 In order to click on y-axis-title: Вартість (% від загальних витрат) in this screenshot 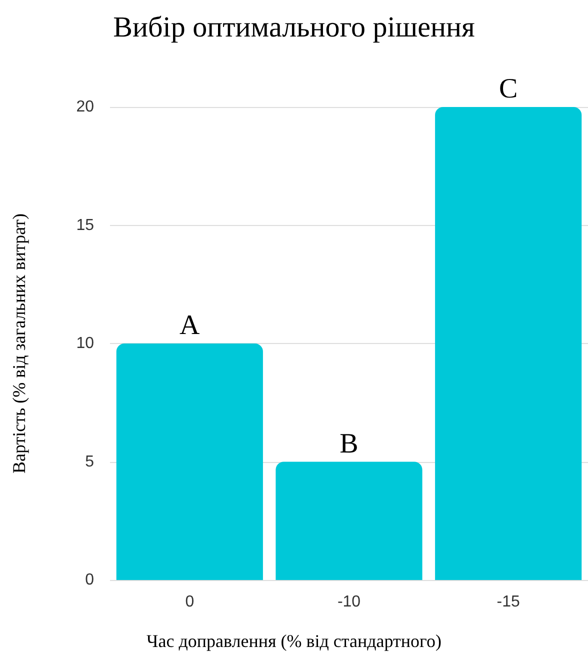, I will do `click(19, 343)`.